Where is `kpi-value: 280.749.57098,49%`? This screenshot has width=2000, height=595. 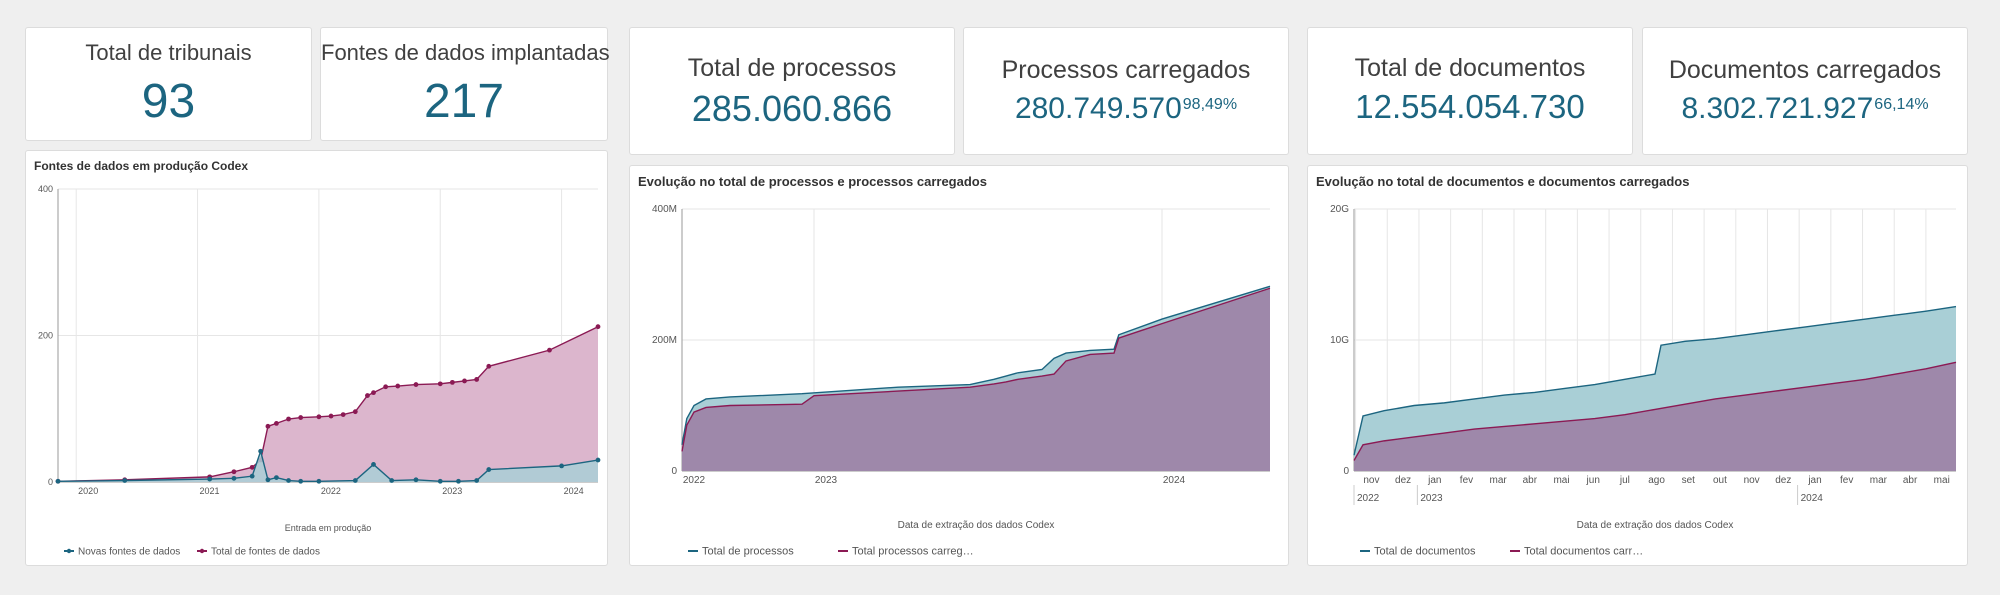 kpi-value: 280.749.57098,49% is located at coordinates (1126, 109).